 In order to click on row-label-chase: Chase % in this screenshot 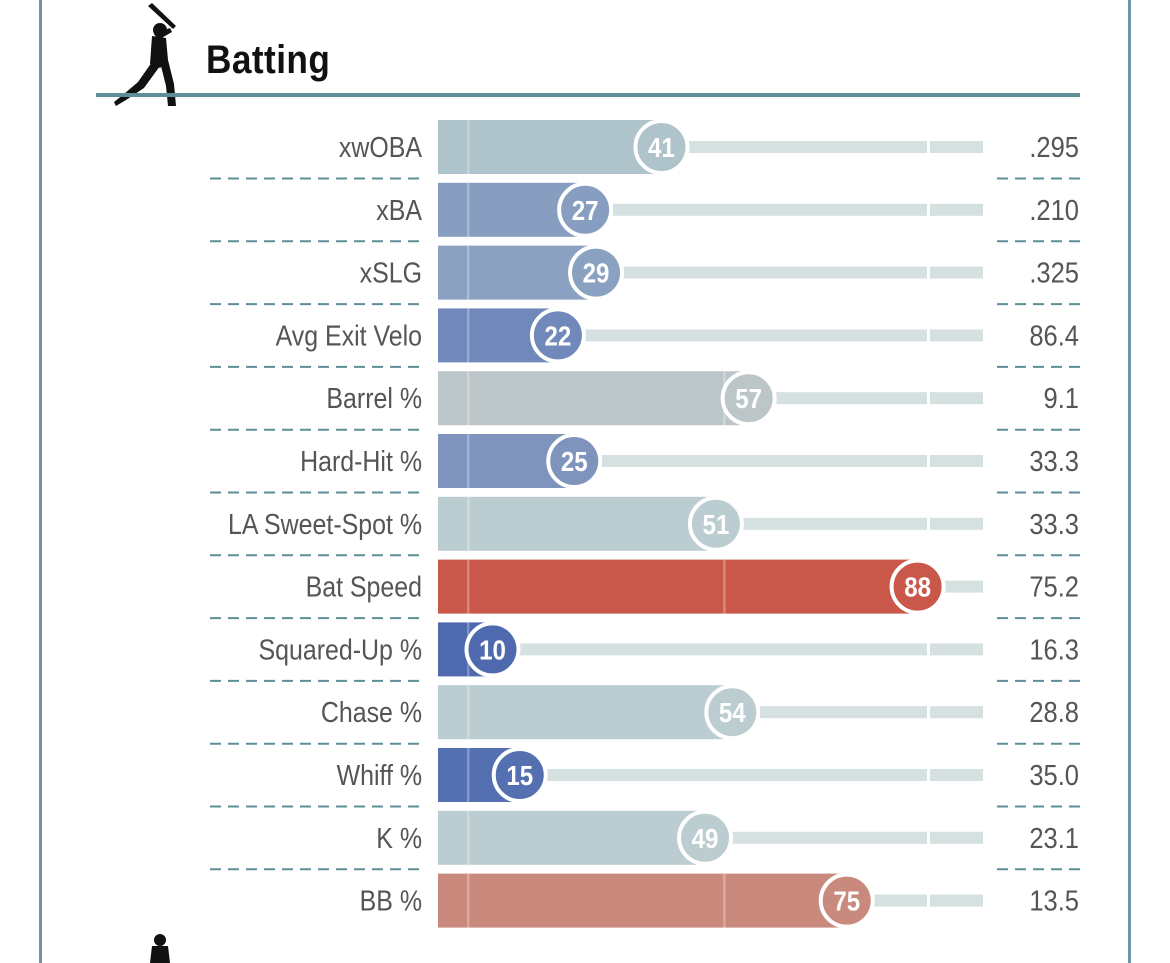, I will do `click(371, 712)`.